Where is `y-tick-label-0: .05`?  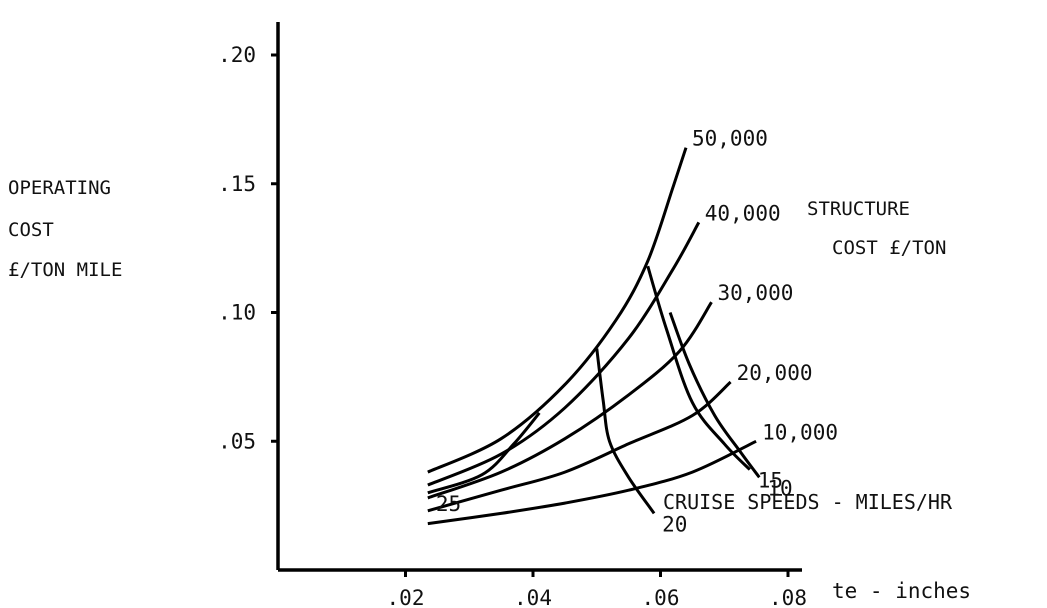 y-tick-label-0: .05 is located at coordinates (237, 441).